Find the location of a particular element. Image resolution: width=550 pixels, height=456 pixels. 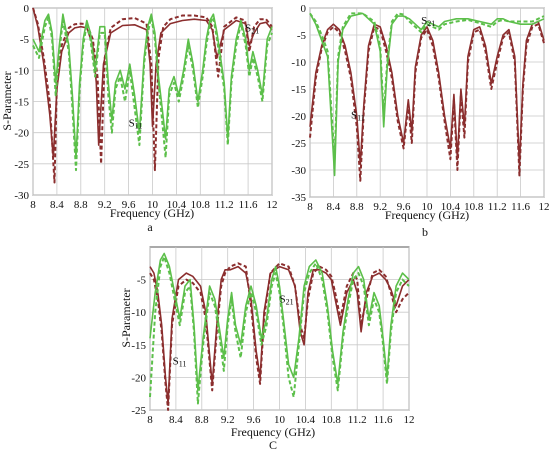

panel-label-b: b is located at coordinates (425, 232).